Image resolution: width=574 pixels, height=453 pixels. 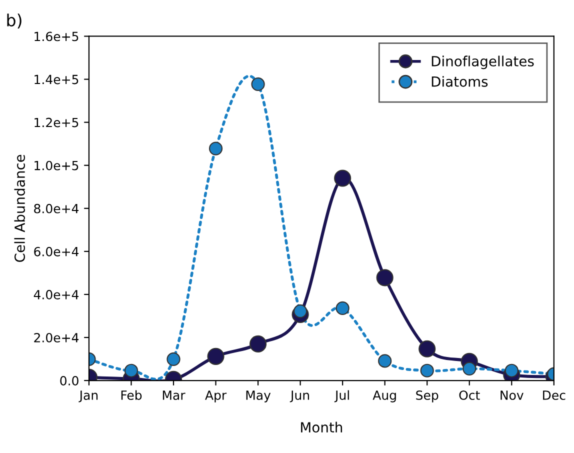 What do you see at coordinates (56, 165) in the screenshot?
I see `y-tick-label: 1.0e+5` at bounding box center [56, 165].